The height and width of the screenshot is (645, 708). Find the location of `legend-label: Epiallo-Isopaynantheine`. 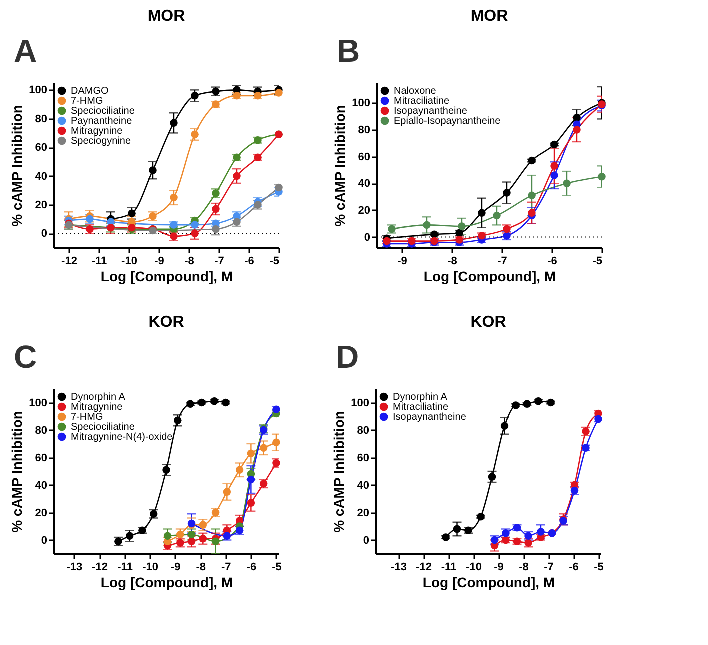

legend-label: Epiallo-Isopaynantheine is located at coordinates (448, 121).